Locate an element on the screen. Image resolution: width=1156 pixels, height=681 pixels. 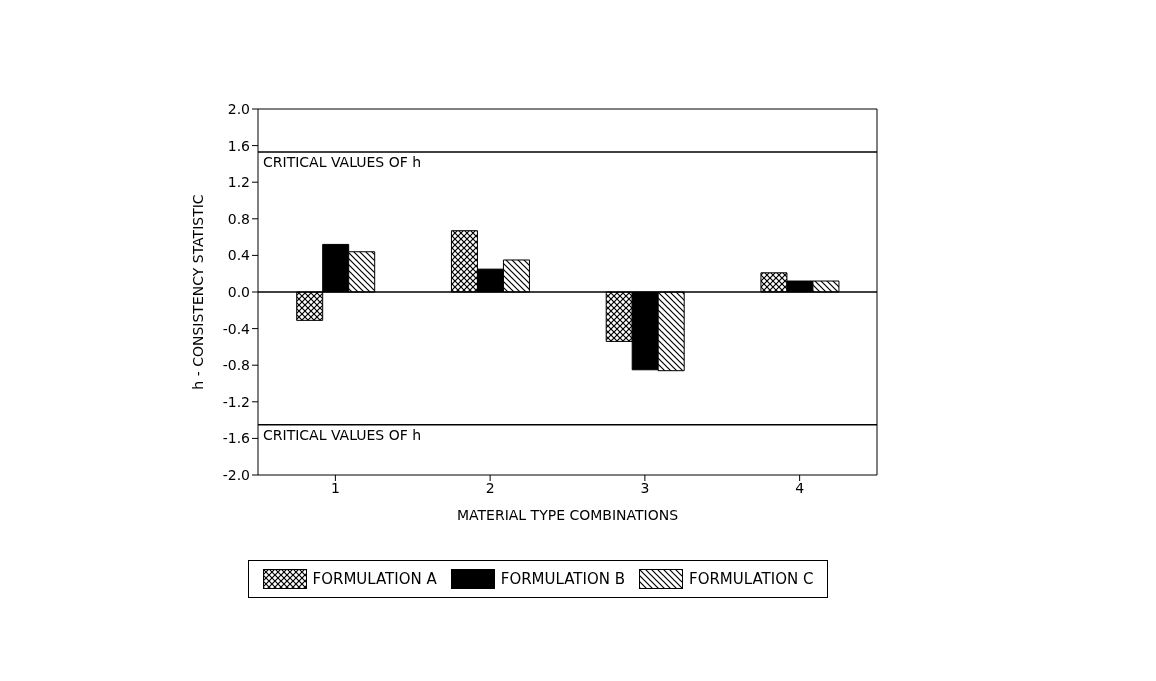
x-tick-label: 1 is located at coordinates (335, 487).